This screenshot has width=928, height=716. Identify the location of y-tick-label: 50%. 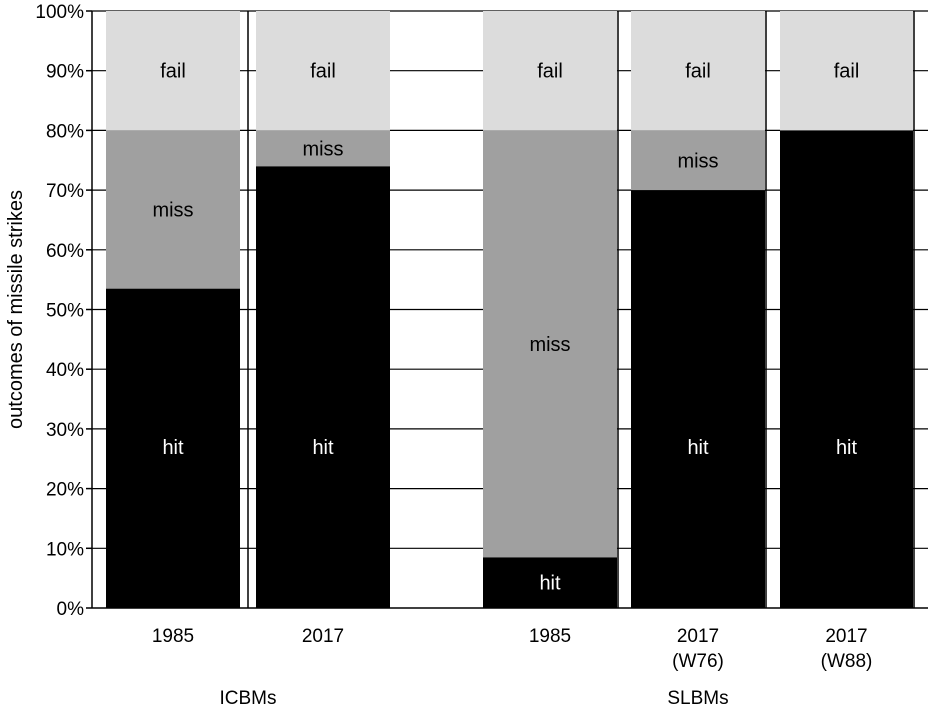
(65, 311).